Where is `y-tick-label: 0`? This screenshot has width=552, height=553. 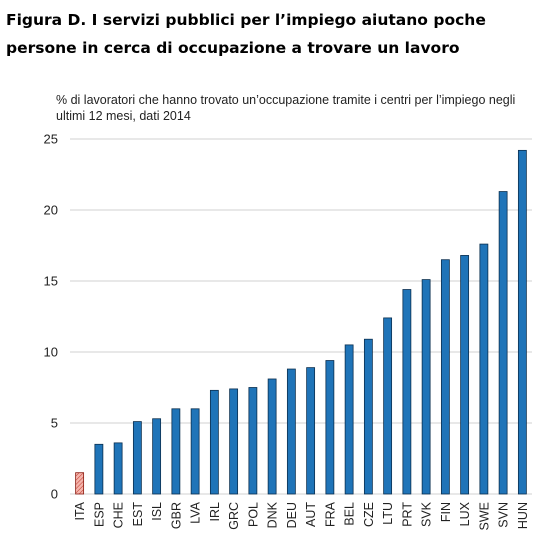 y-tick-label: 0 is located at coordinates (54, 494).